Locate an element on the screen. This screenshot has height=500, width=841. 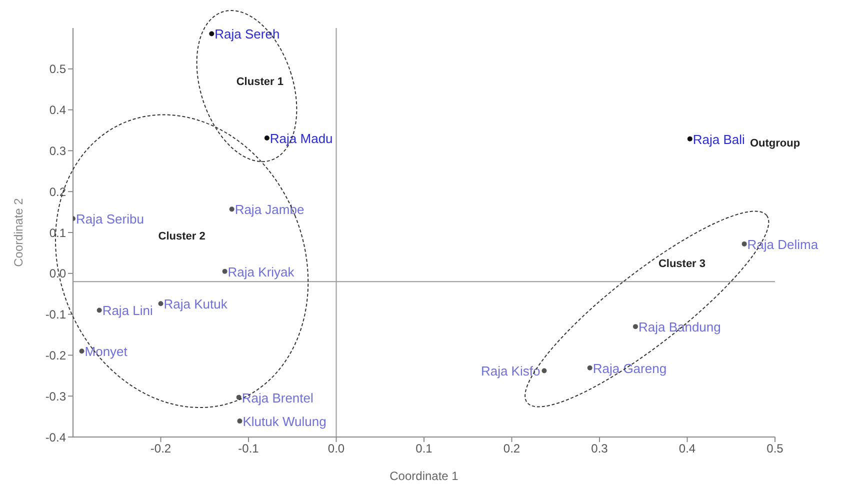
data-label: Raja Kisfo is located at coordinates (510, 371).